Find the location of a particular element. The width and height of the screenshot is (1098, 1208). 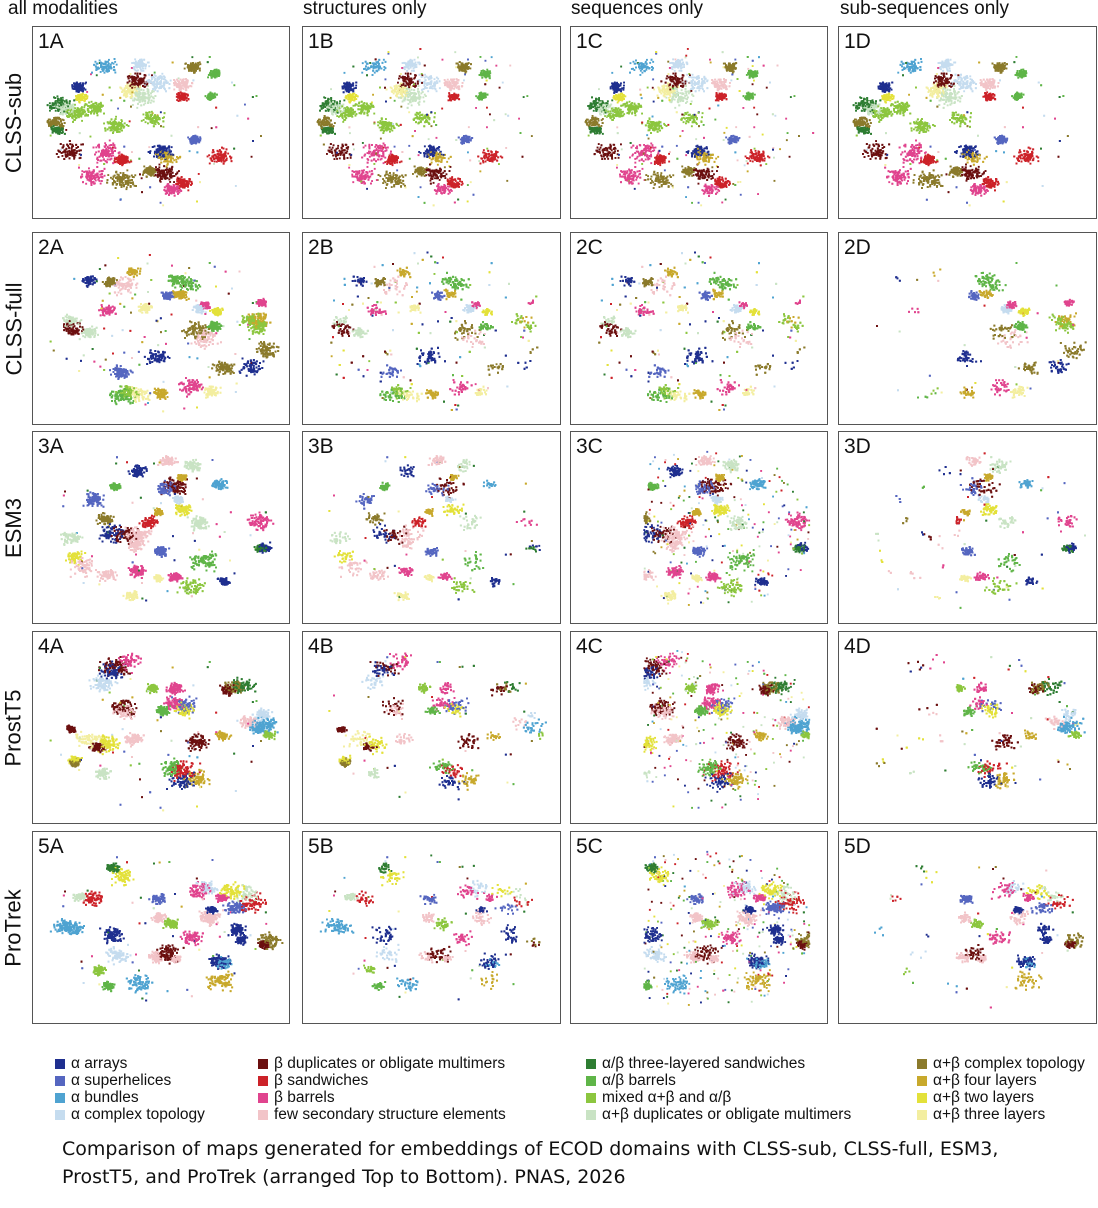

legend-item: α/β three-layered sandwiches is located at coordinates (695, 1063).